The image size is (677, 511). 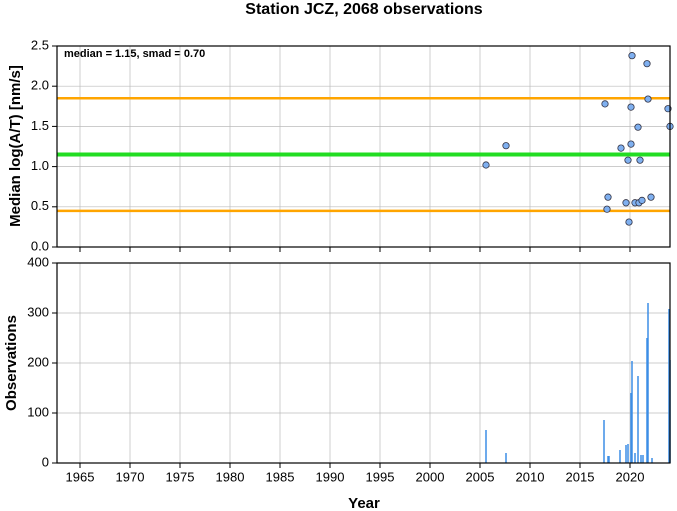 What do you see at coordinates (430, 476) in the screenshot?
I see `x-tick-label: 2000` at bounding box center [430, 476].